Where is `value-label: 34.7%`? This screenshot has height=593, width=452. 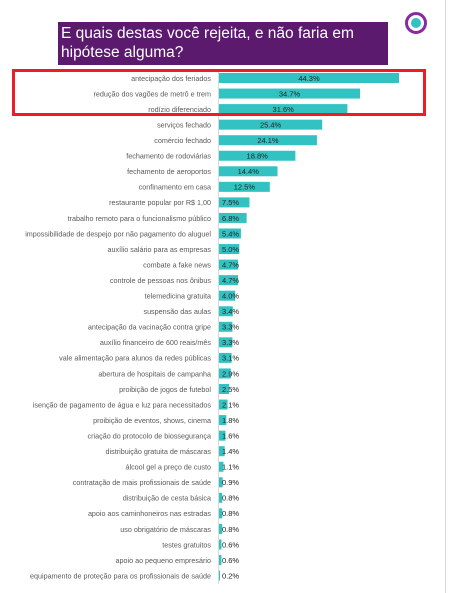
value-label: 34.7% is located at coordinates (290, 93).